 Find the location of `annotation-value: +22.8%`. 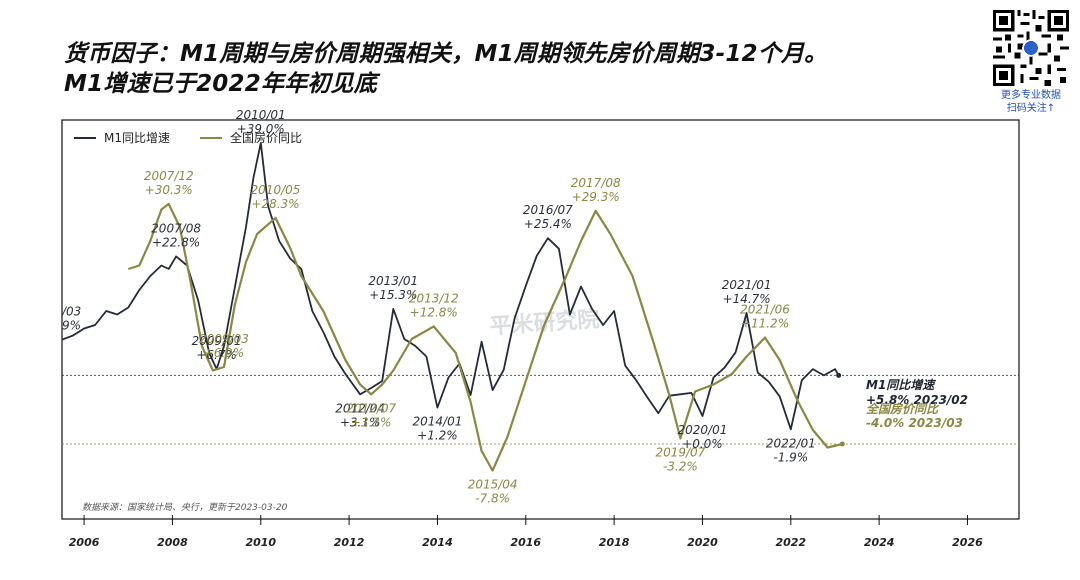

annotation-value: +22.8% is located at coordinates (176, 242).